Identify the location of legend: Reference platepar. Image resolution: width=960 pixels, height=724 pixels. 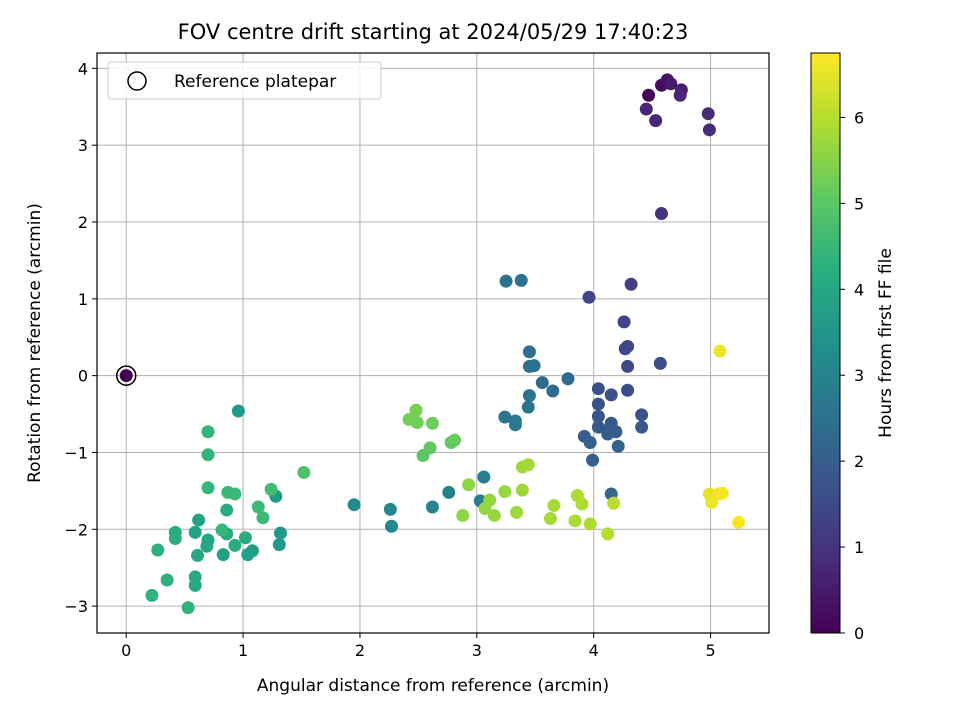
(244, 80).